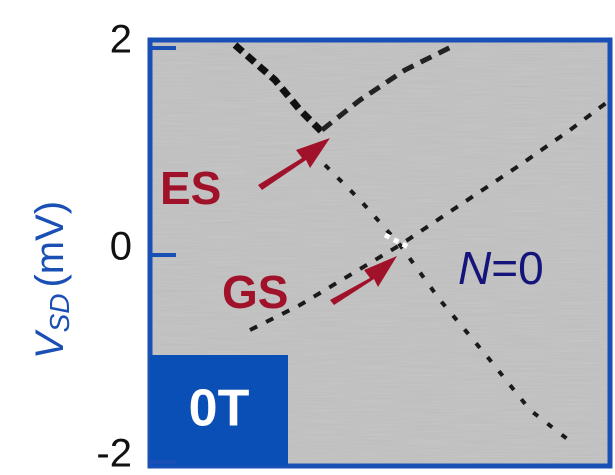  What do you see at coordinates (255, 292) in the screenshot?
I see `gs-label: GS` at bounding box center [255, 292].